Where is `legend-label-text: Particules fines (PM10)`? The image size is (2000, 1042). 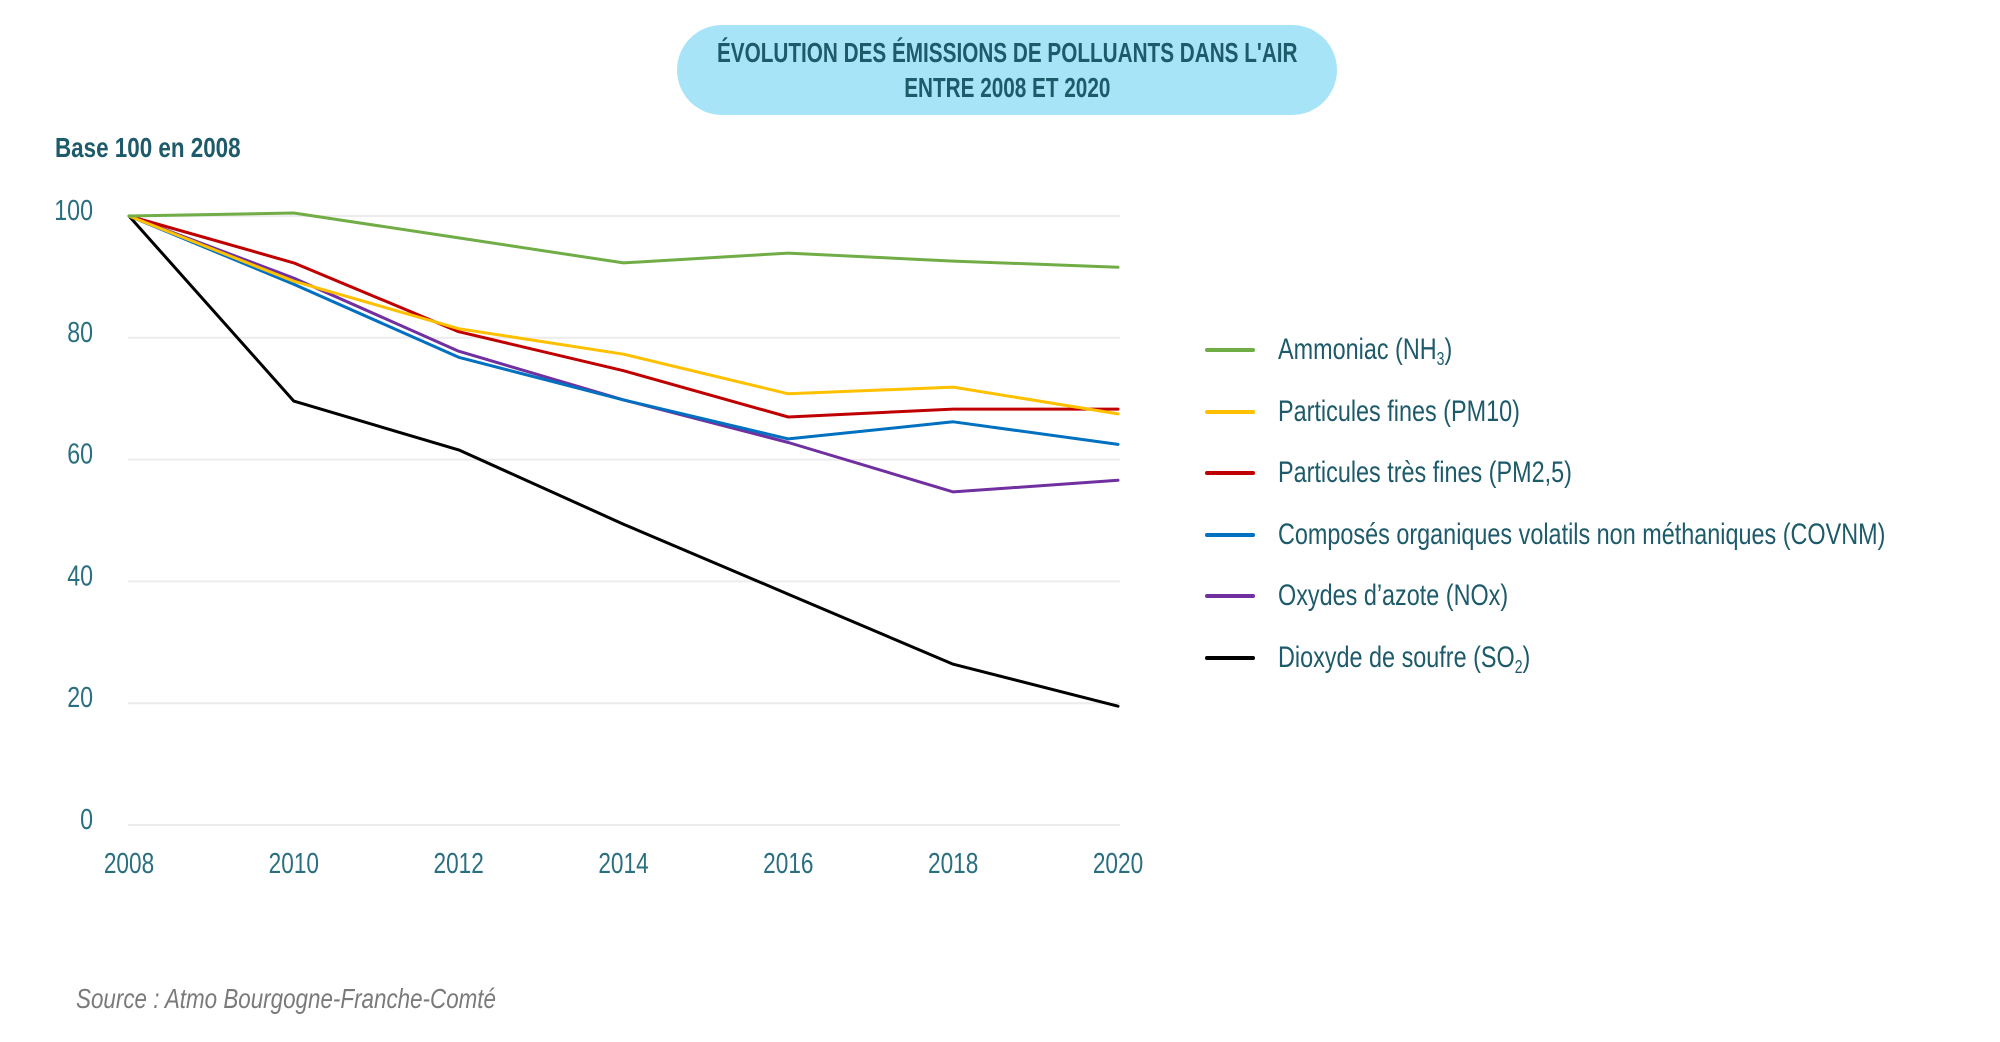
legend-label-text: Particules fines (PM10) is located at coordinates (1399, 411).